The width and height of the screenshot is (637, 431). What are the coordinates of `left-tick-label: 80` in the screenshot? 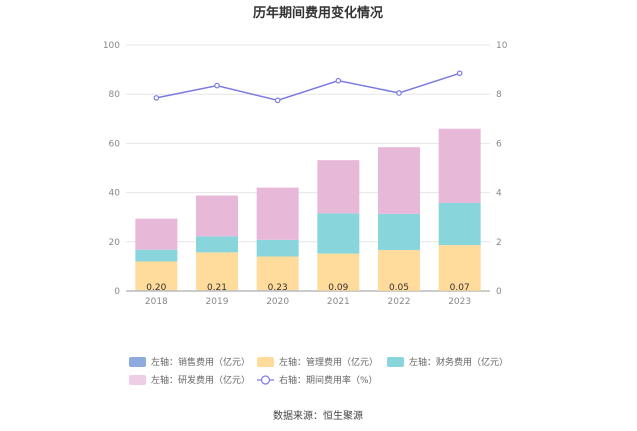 It's located at (115, 95).